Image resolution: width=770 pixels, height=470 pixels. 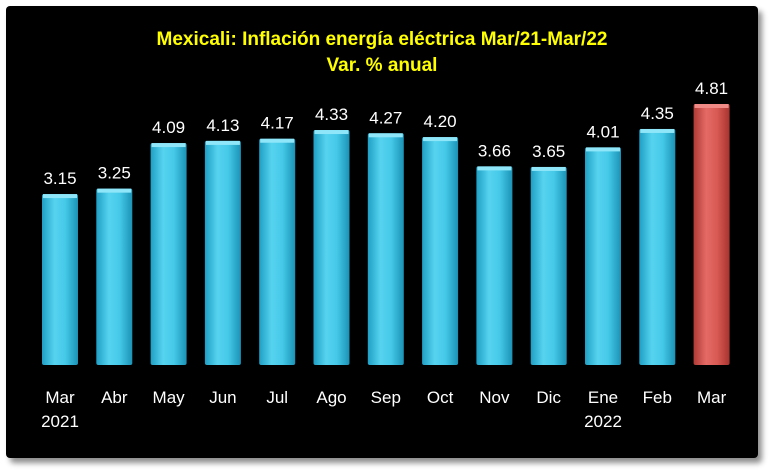 I want to click on category-label-2: May, so click(x=169, y=397).